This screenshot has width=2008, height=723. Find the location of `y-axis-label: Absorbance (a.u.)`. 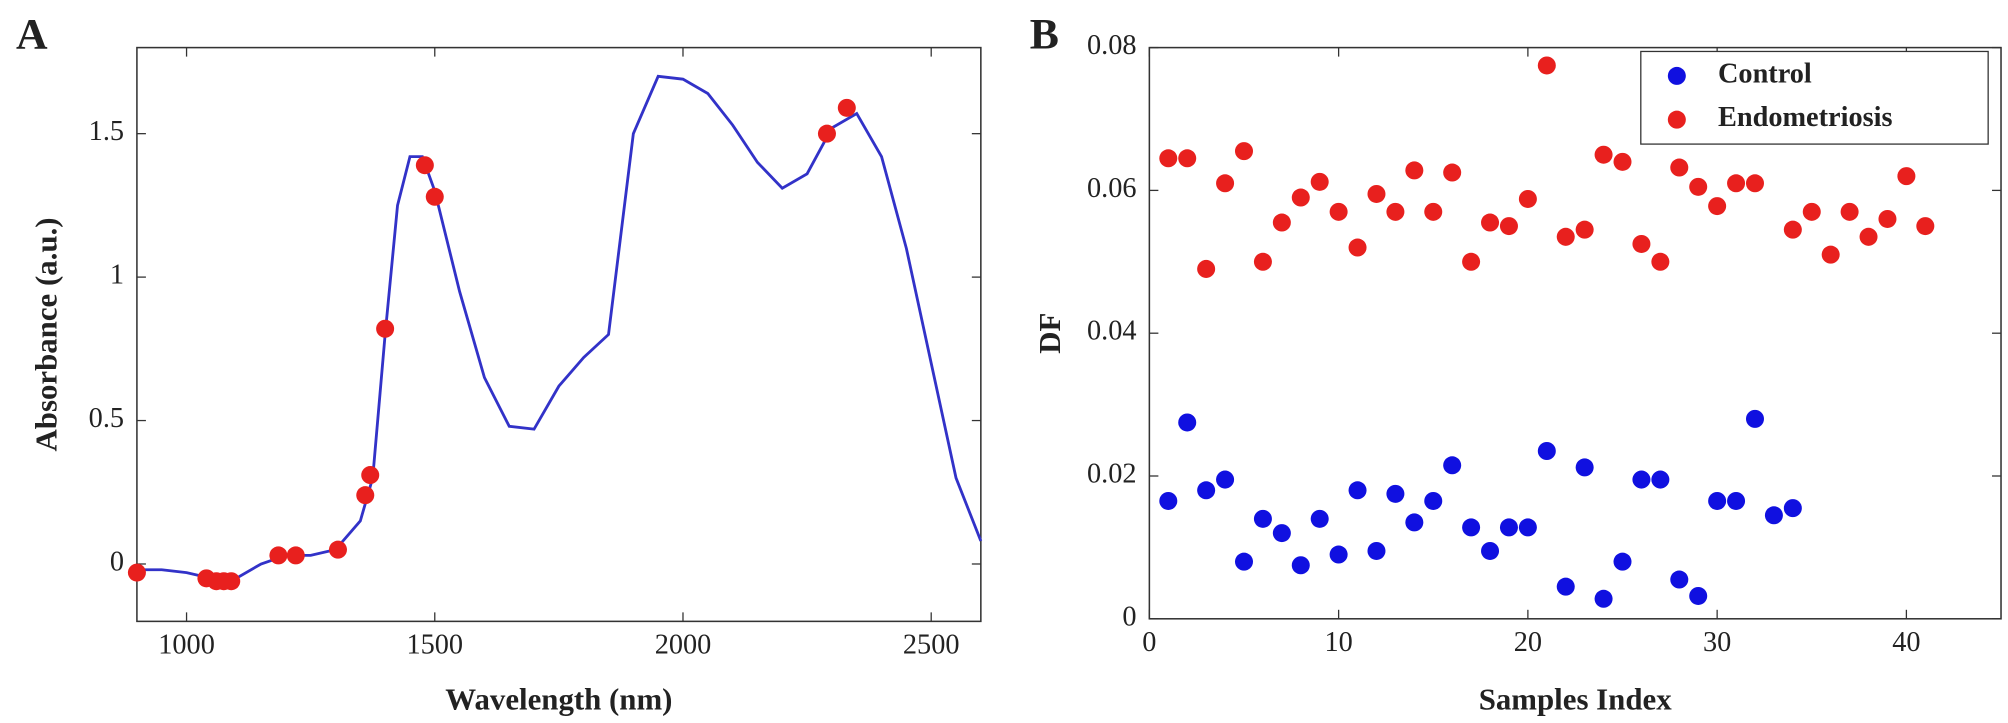

y-axis-label: Absorbance (a.u.) is located at coordinates (46, 334).